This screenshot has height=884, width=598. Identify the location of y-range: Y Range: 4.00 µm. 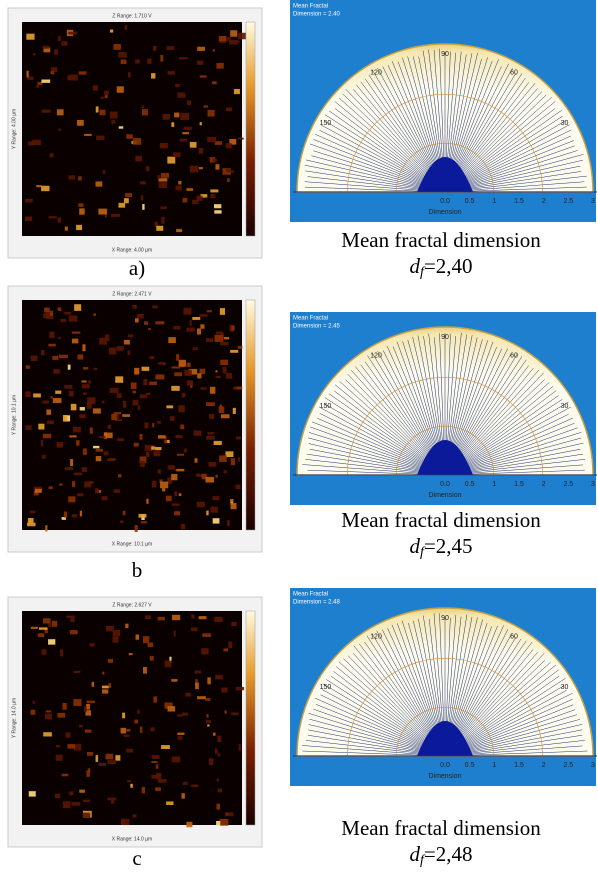
(14, 129).